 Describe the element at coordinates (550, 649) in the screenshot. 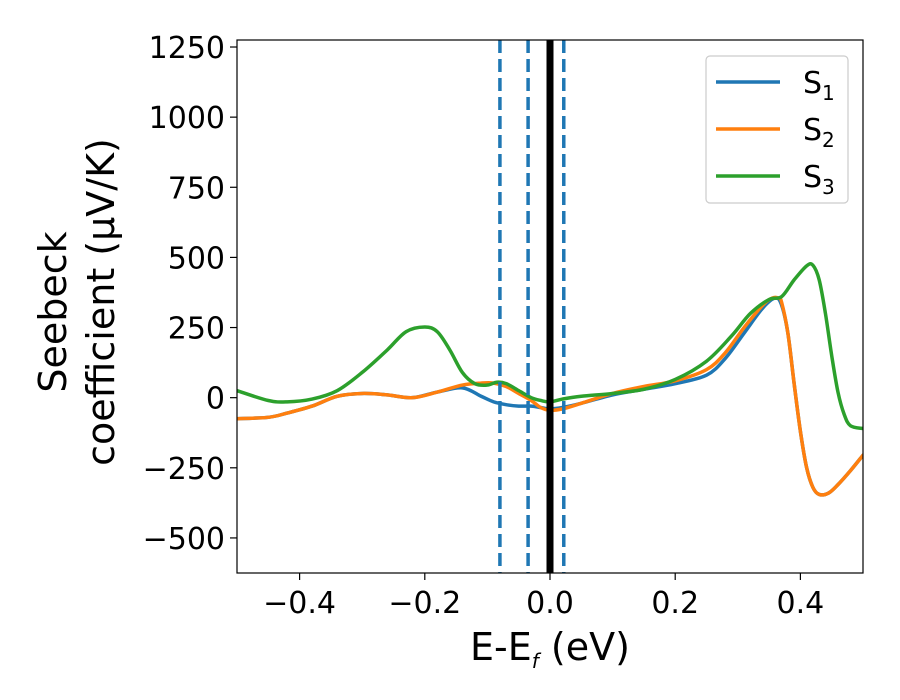

I see `x-axis-label: E-Ef (eV)` at that location.